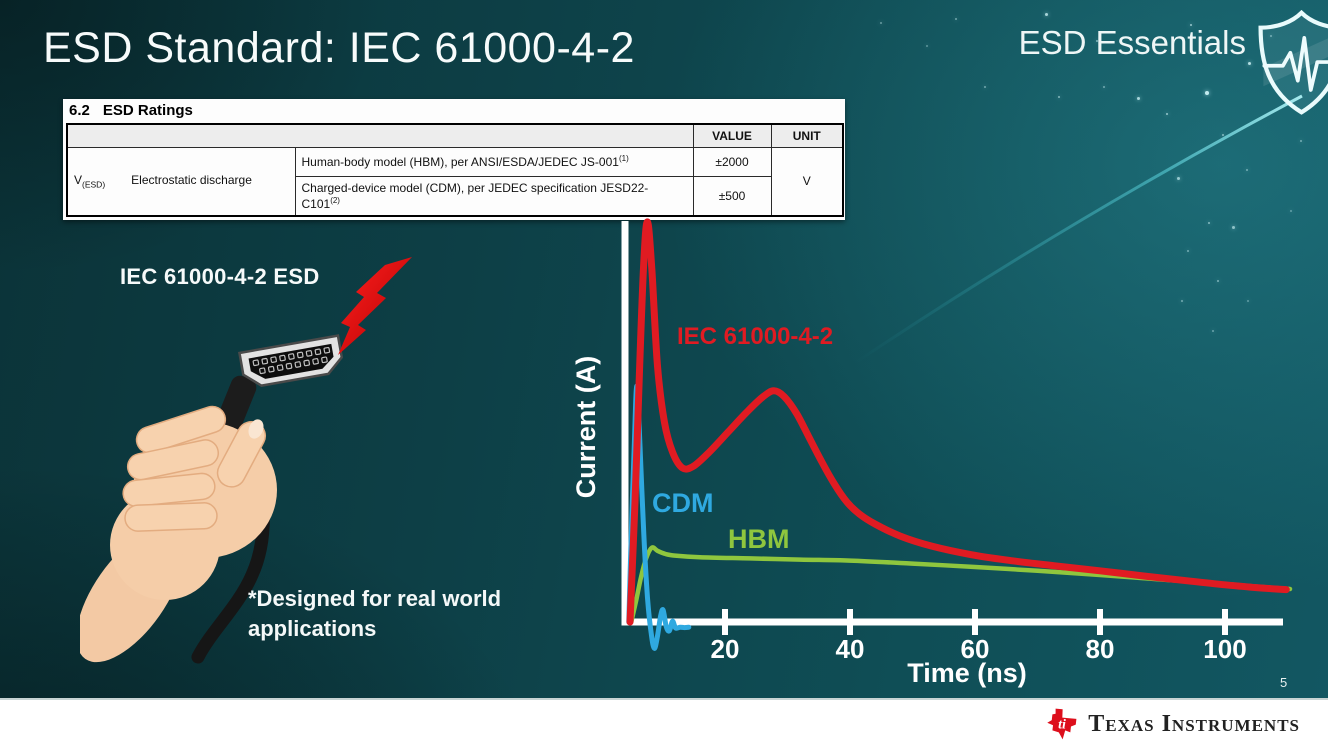 This screenshot has height=746, width=1328. I want to click on header-unit: UNIT, so click(807, 135).